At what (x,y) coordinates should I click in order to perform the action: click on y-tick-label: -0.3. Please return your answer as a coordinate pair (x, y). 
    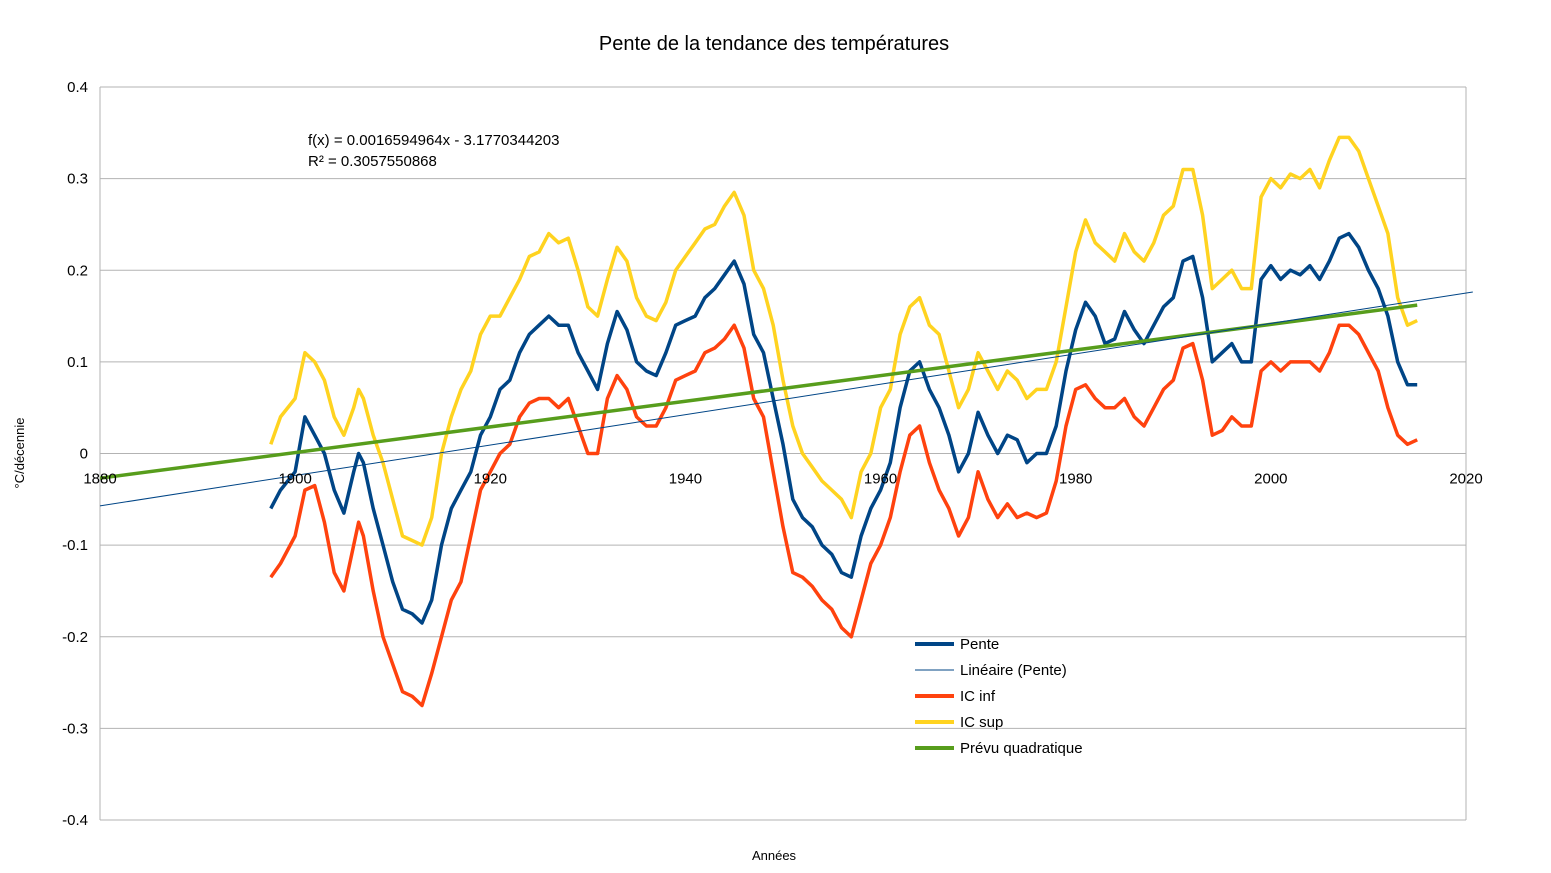
    Looking at the image, I should click on (75, 728).